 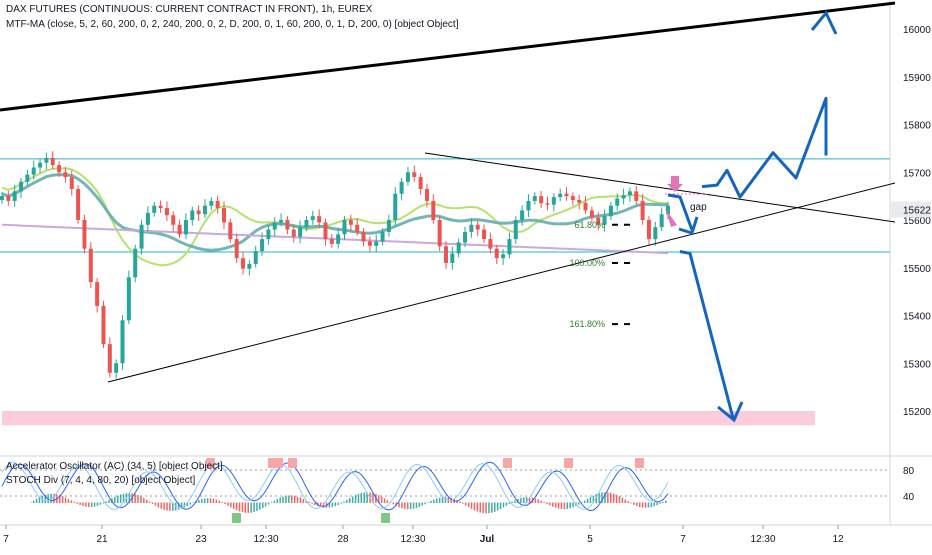 What do you see at coordinates (671, 217) in the screenshot?
I see `gap-pointer-icon` at bounding box center [671, 217].